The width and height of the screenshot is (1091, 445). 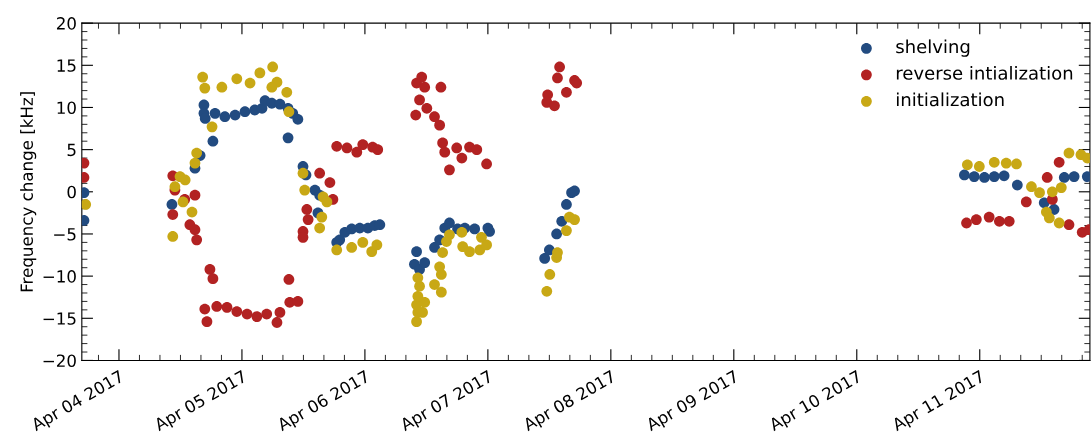 I want to click on y-tick-label: −10, so click(x=59, y=276).